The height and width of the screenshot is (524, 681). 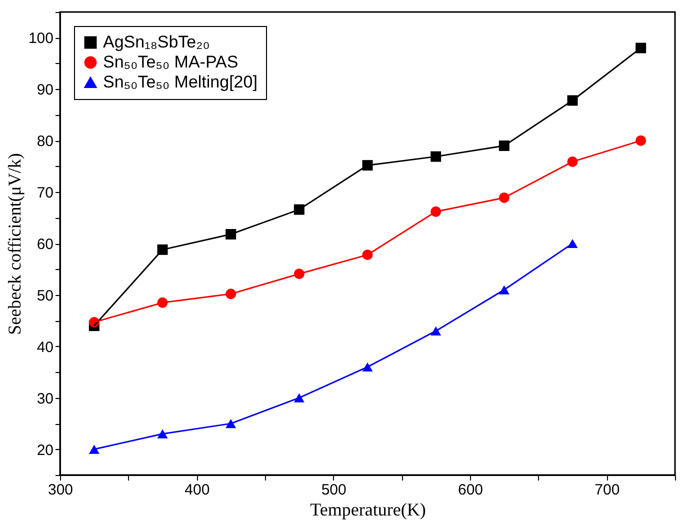 What do you see at coordinates (197, 490) in the screenshot?
I see `x-tick-label: 400` at bounding box center [197, 490].